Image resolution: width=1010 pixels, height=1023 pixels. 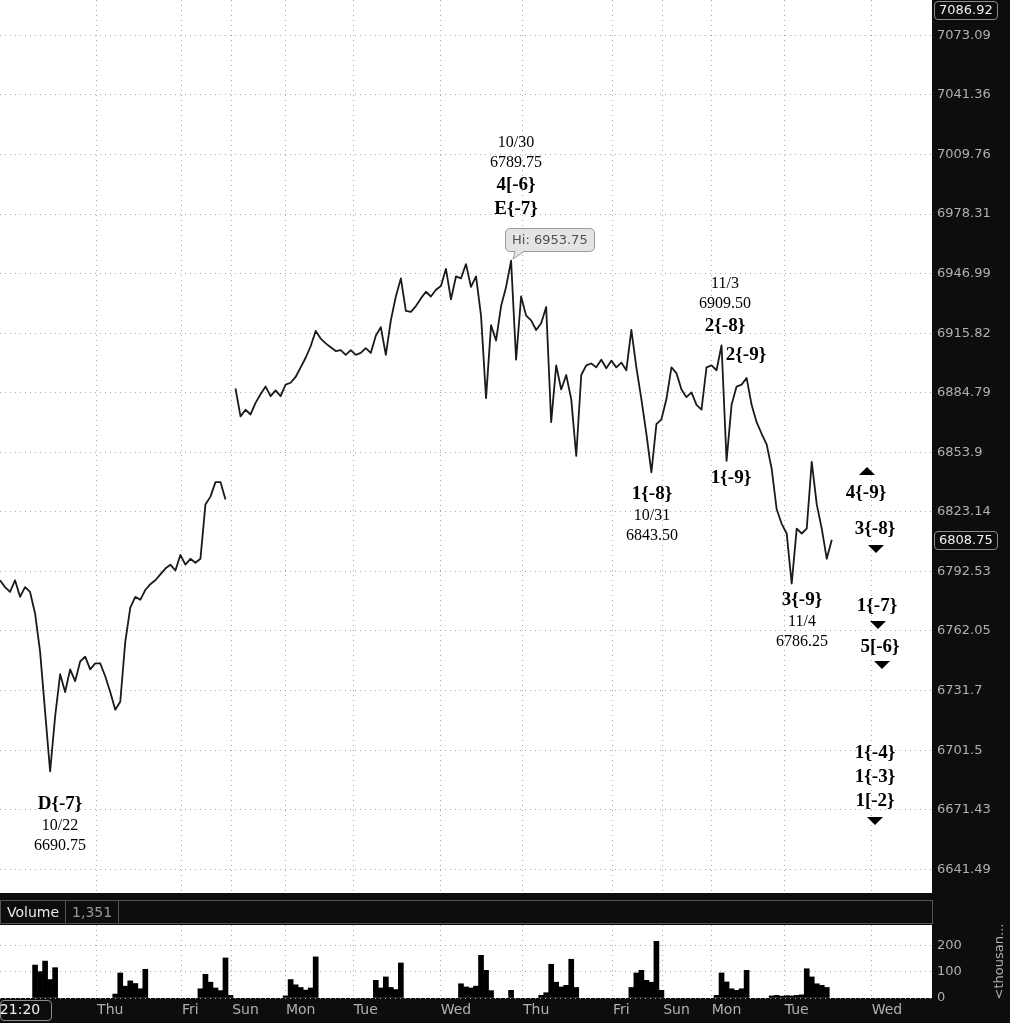 What do you see at coordinates (949, 971) in the screenshot?
I see `y-tick-label: 100` at bounding box center [949, 971].